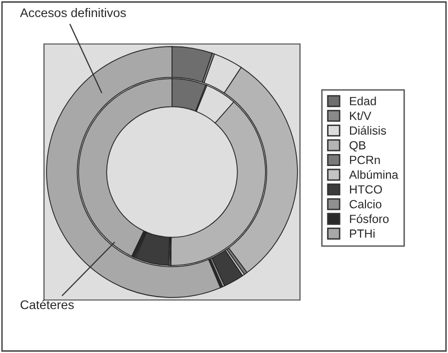 Image resolution: width=448 pixels, height=353 pixels. What do you see at coordinates (366, 189) in the screenshot?
I see `legend-label: HTCO` at bounding box center [366, 189].